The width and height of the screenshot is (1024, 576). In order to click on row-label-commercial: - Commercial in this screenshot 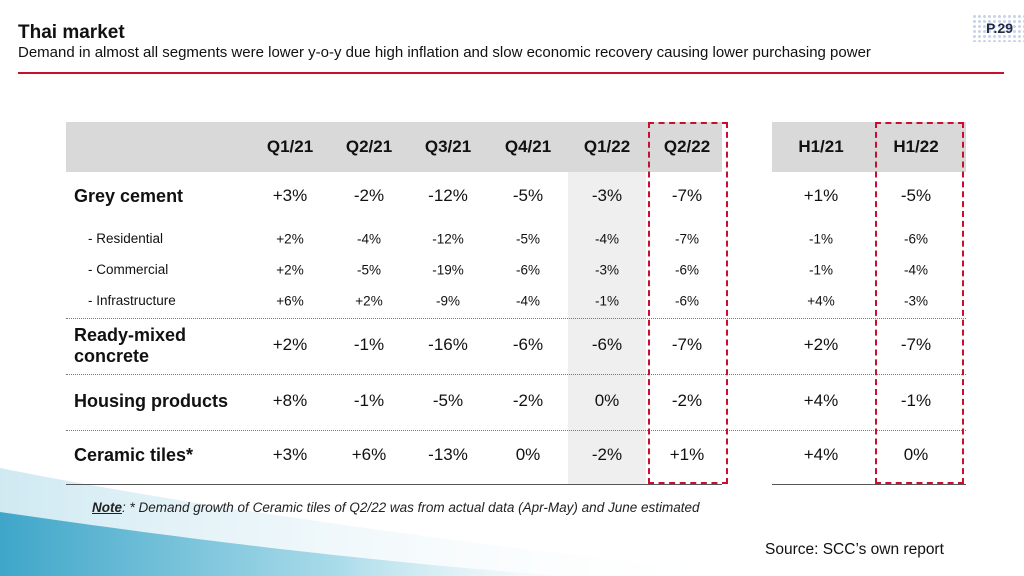, I will do `click(128, 269)`.